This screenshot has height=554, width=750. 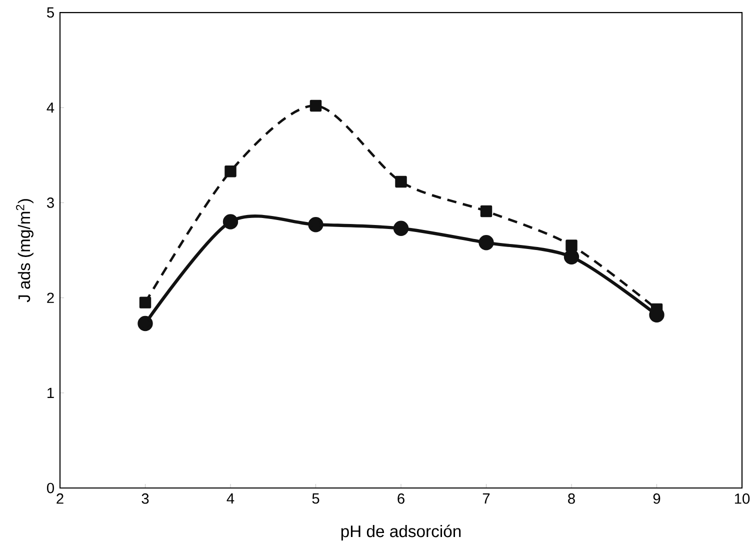 What do you see at coordinates (401, 498) in the screenshot?
I see `x-tick-label: 6` at bounding box center [401, 498].